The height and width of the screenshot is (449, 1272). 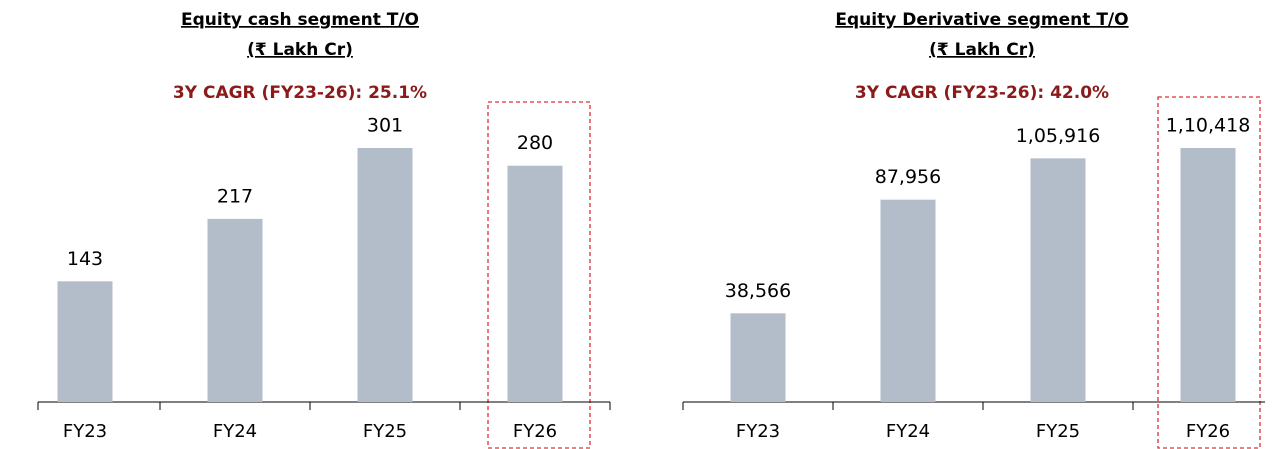 What do you see at coordinates (1058, 136) in the screenshot?
I see `data-label: 1,05,916` at bounding box center [1058, 136].